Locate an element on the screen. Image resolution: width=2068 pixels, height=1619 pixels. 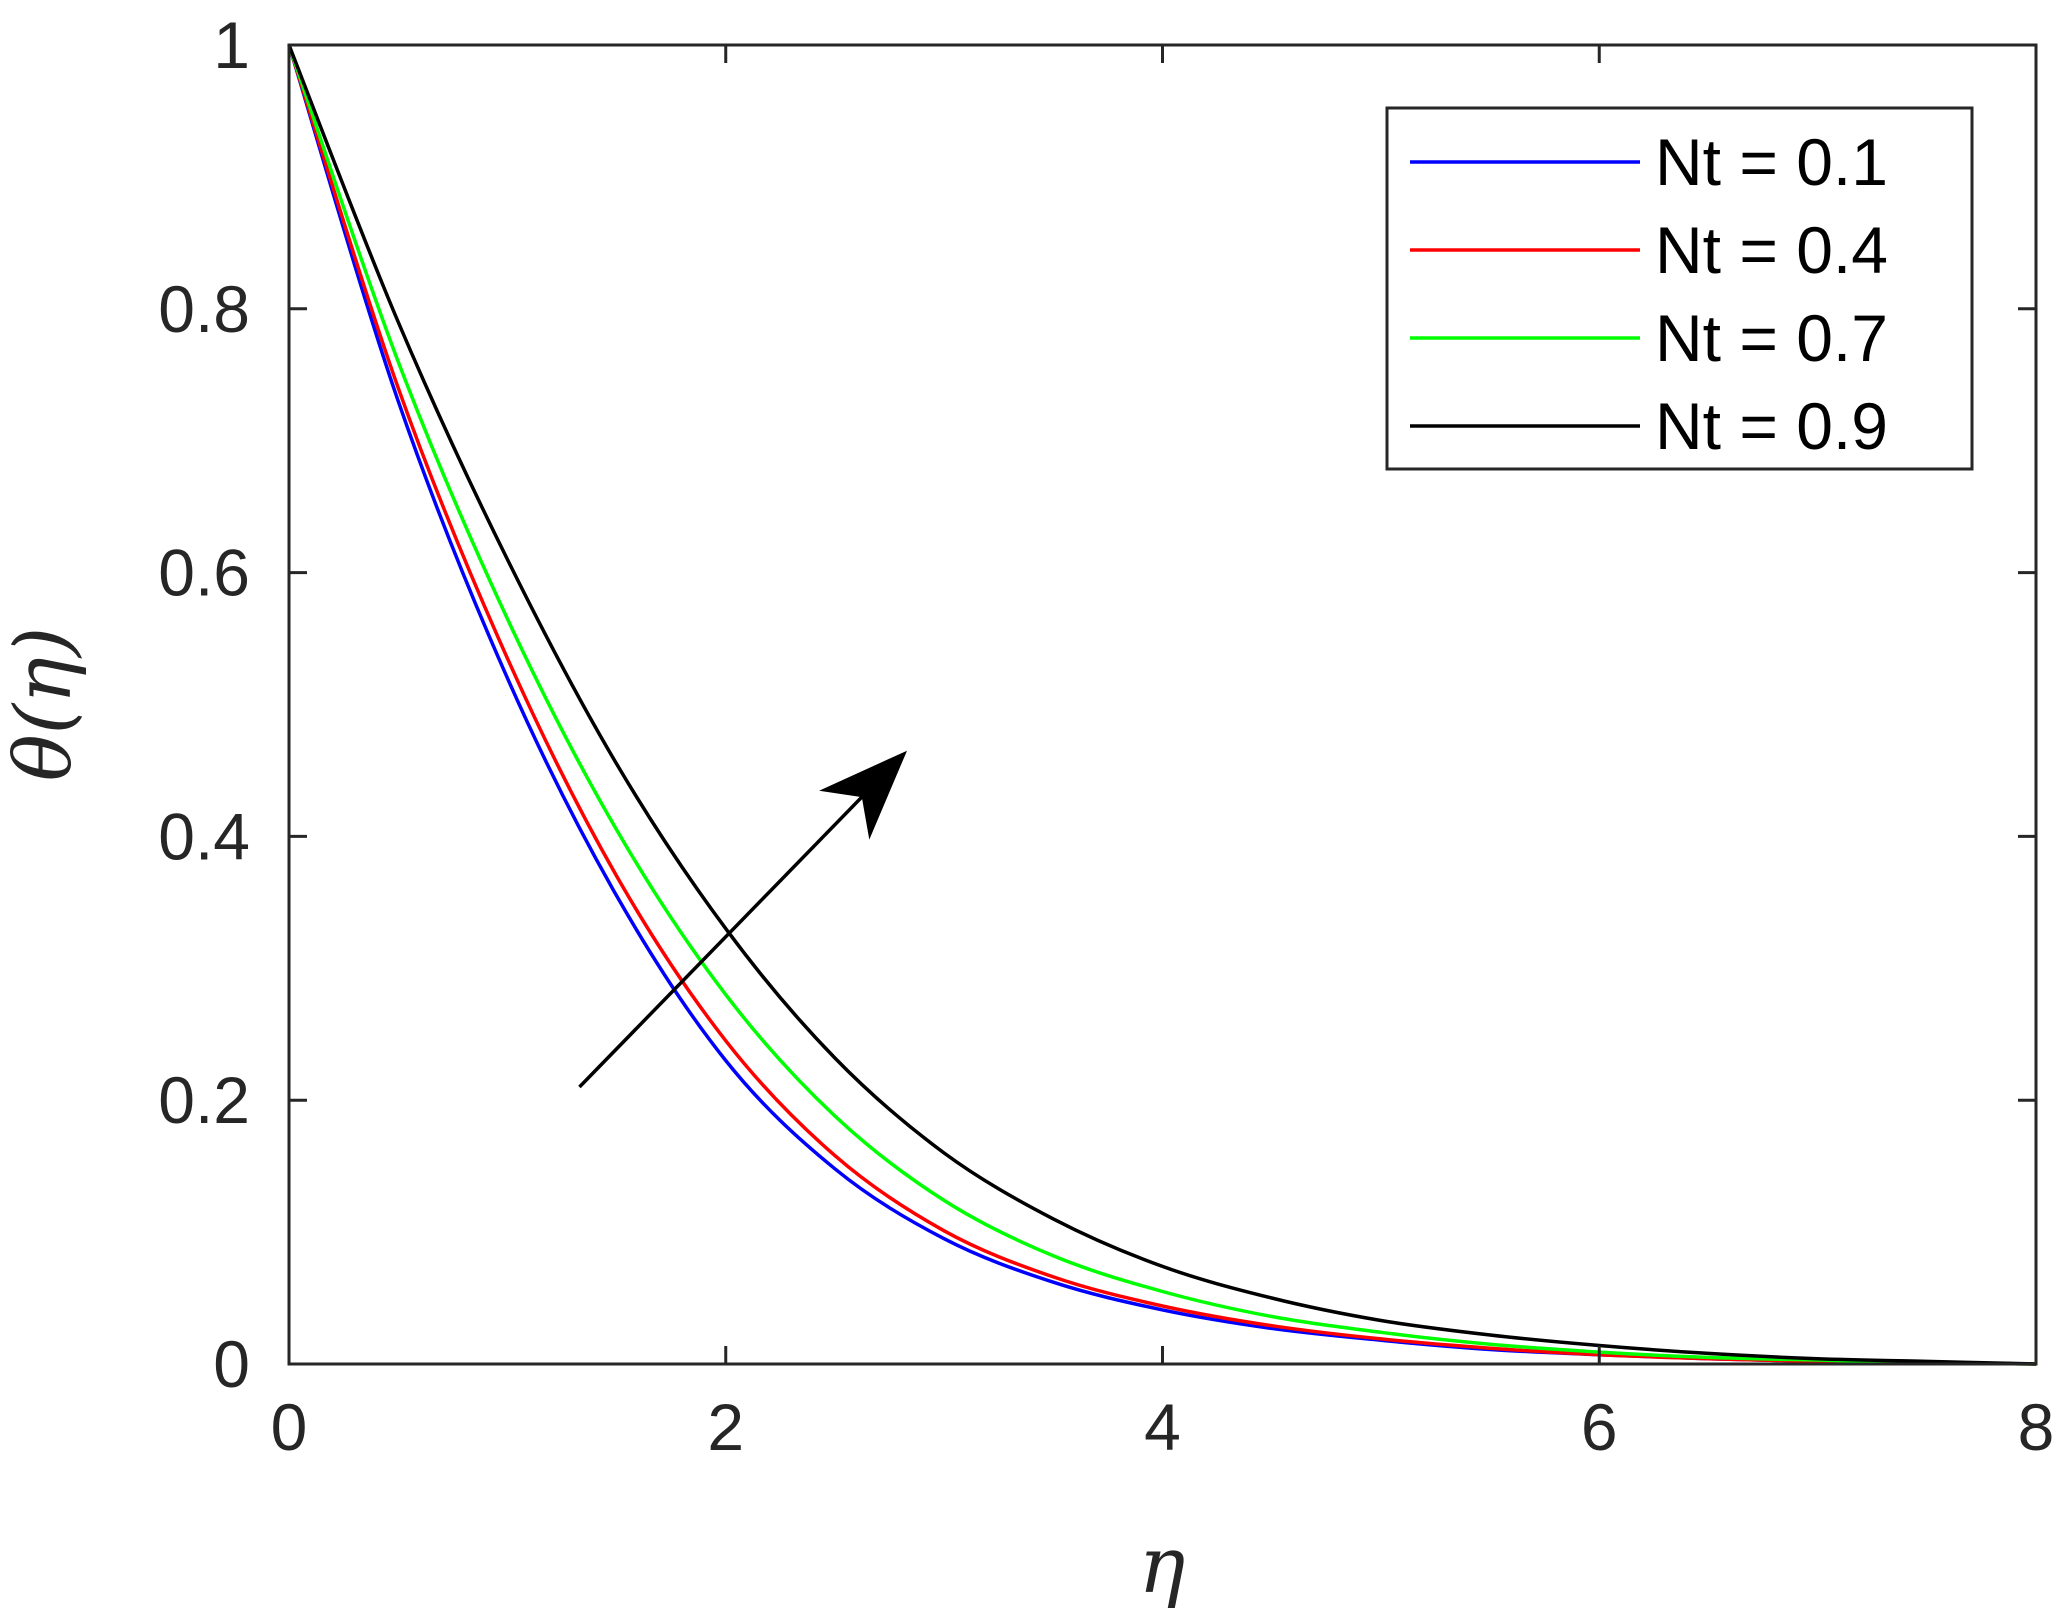
arrow-shaft is located at coordinates (734, 928).